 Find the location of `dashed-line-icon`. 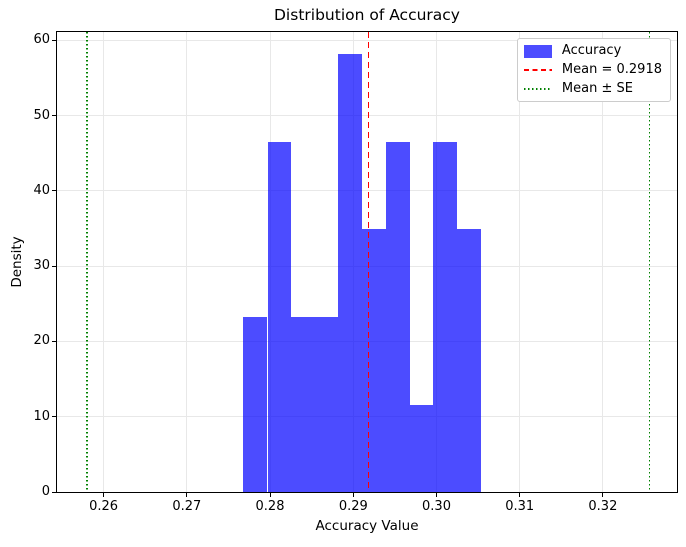

dashed-line-icon is located at coordinates (537, 70).